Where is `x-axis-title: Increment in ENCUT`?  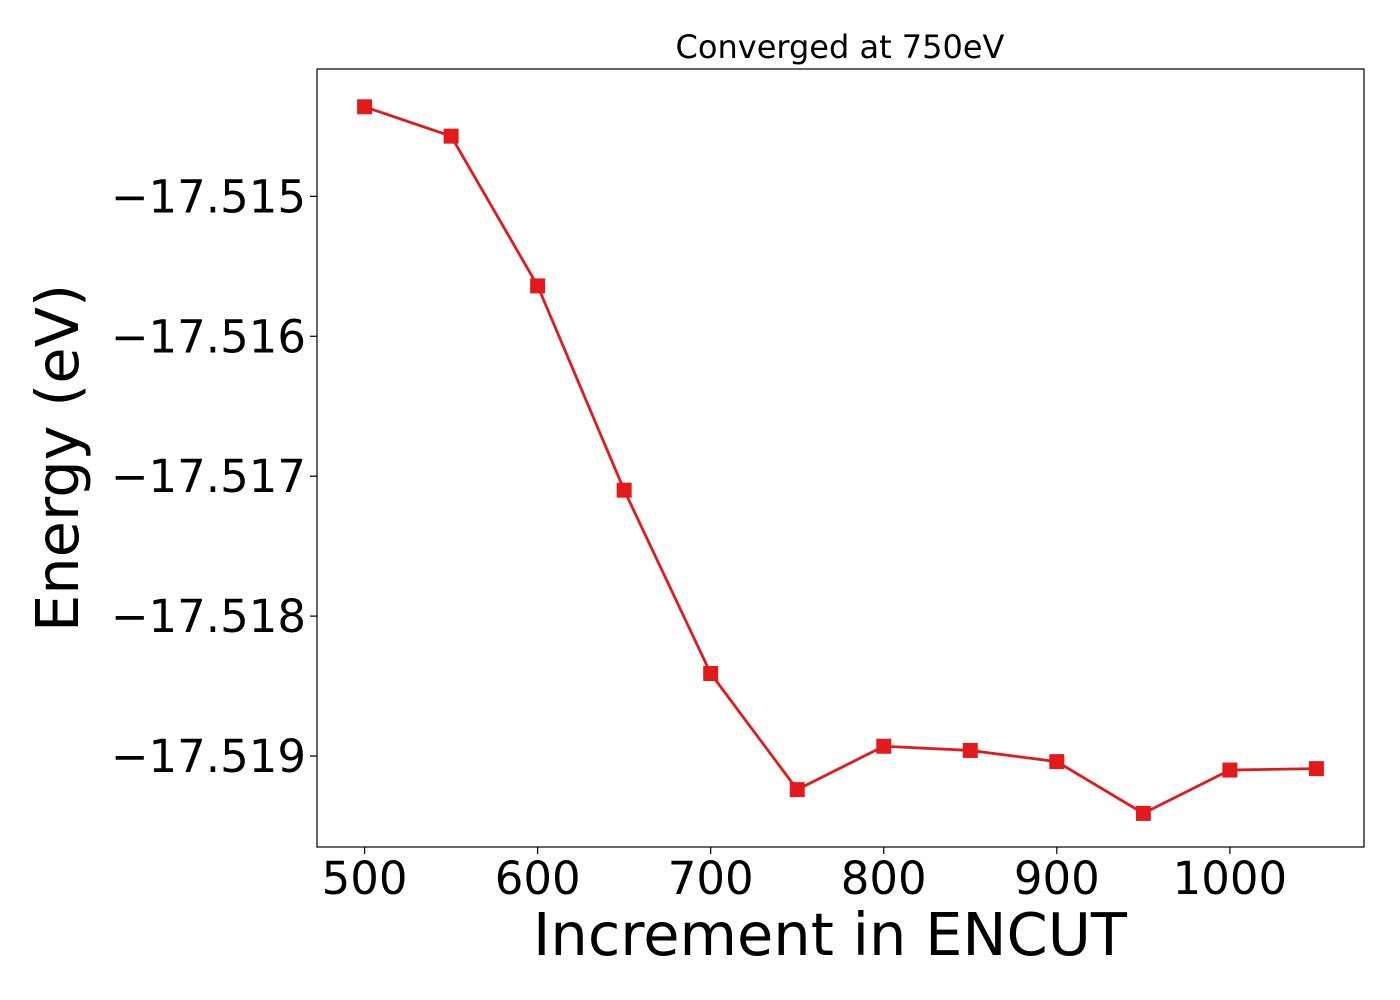 x-axis-title: Increment in ENCUT is located at coordinates (830, 934).